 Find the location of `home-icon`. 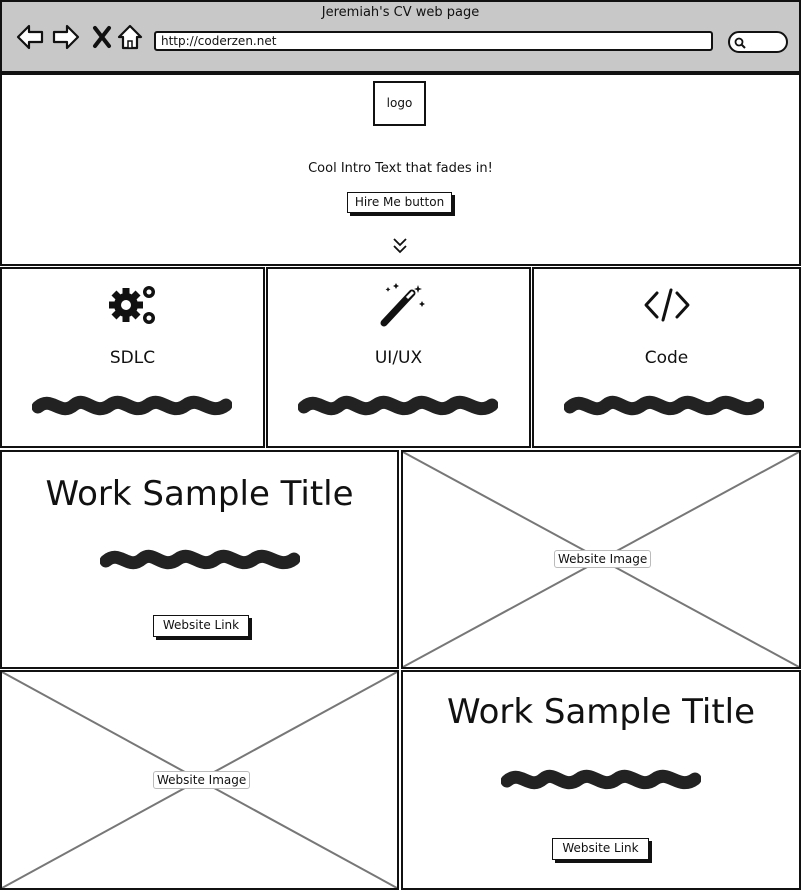

home-icon is located at coordinates (130, 37).